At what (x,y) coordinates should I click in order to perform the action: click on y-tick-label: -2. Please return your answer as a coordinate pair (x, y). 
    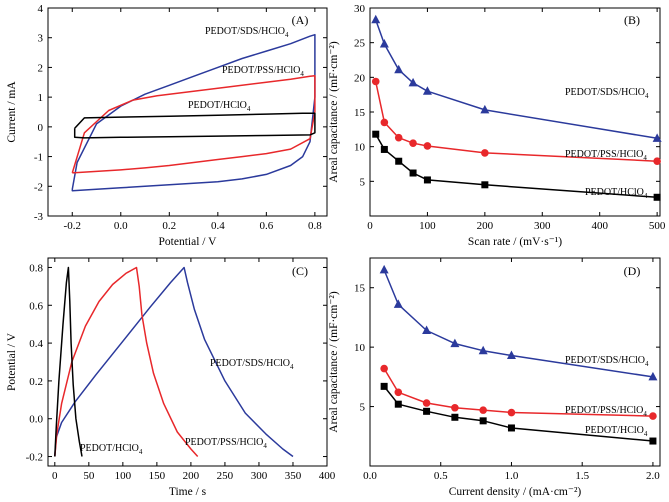
    Looking at the image, I should click on (38, 187).